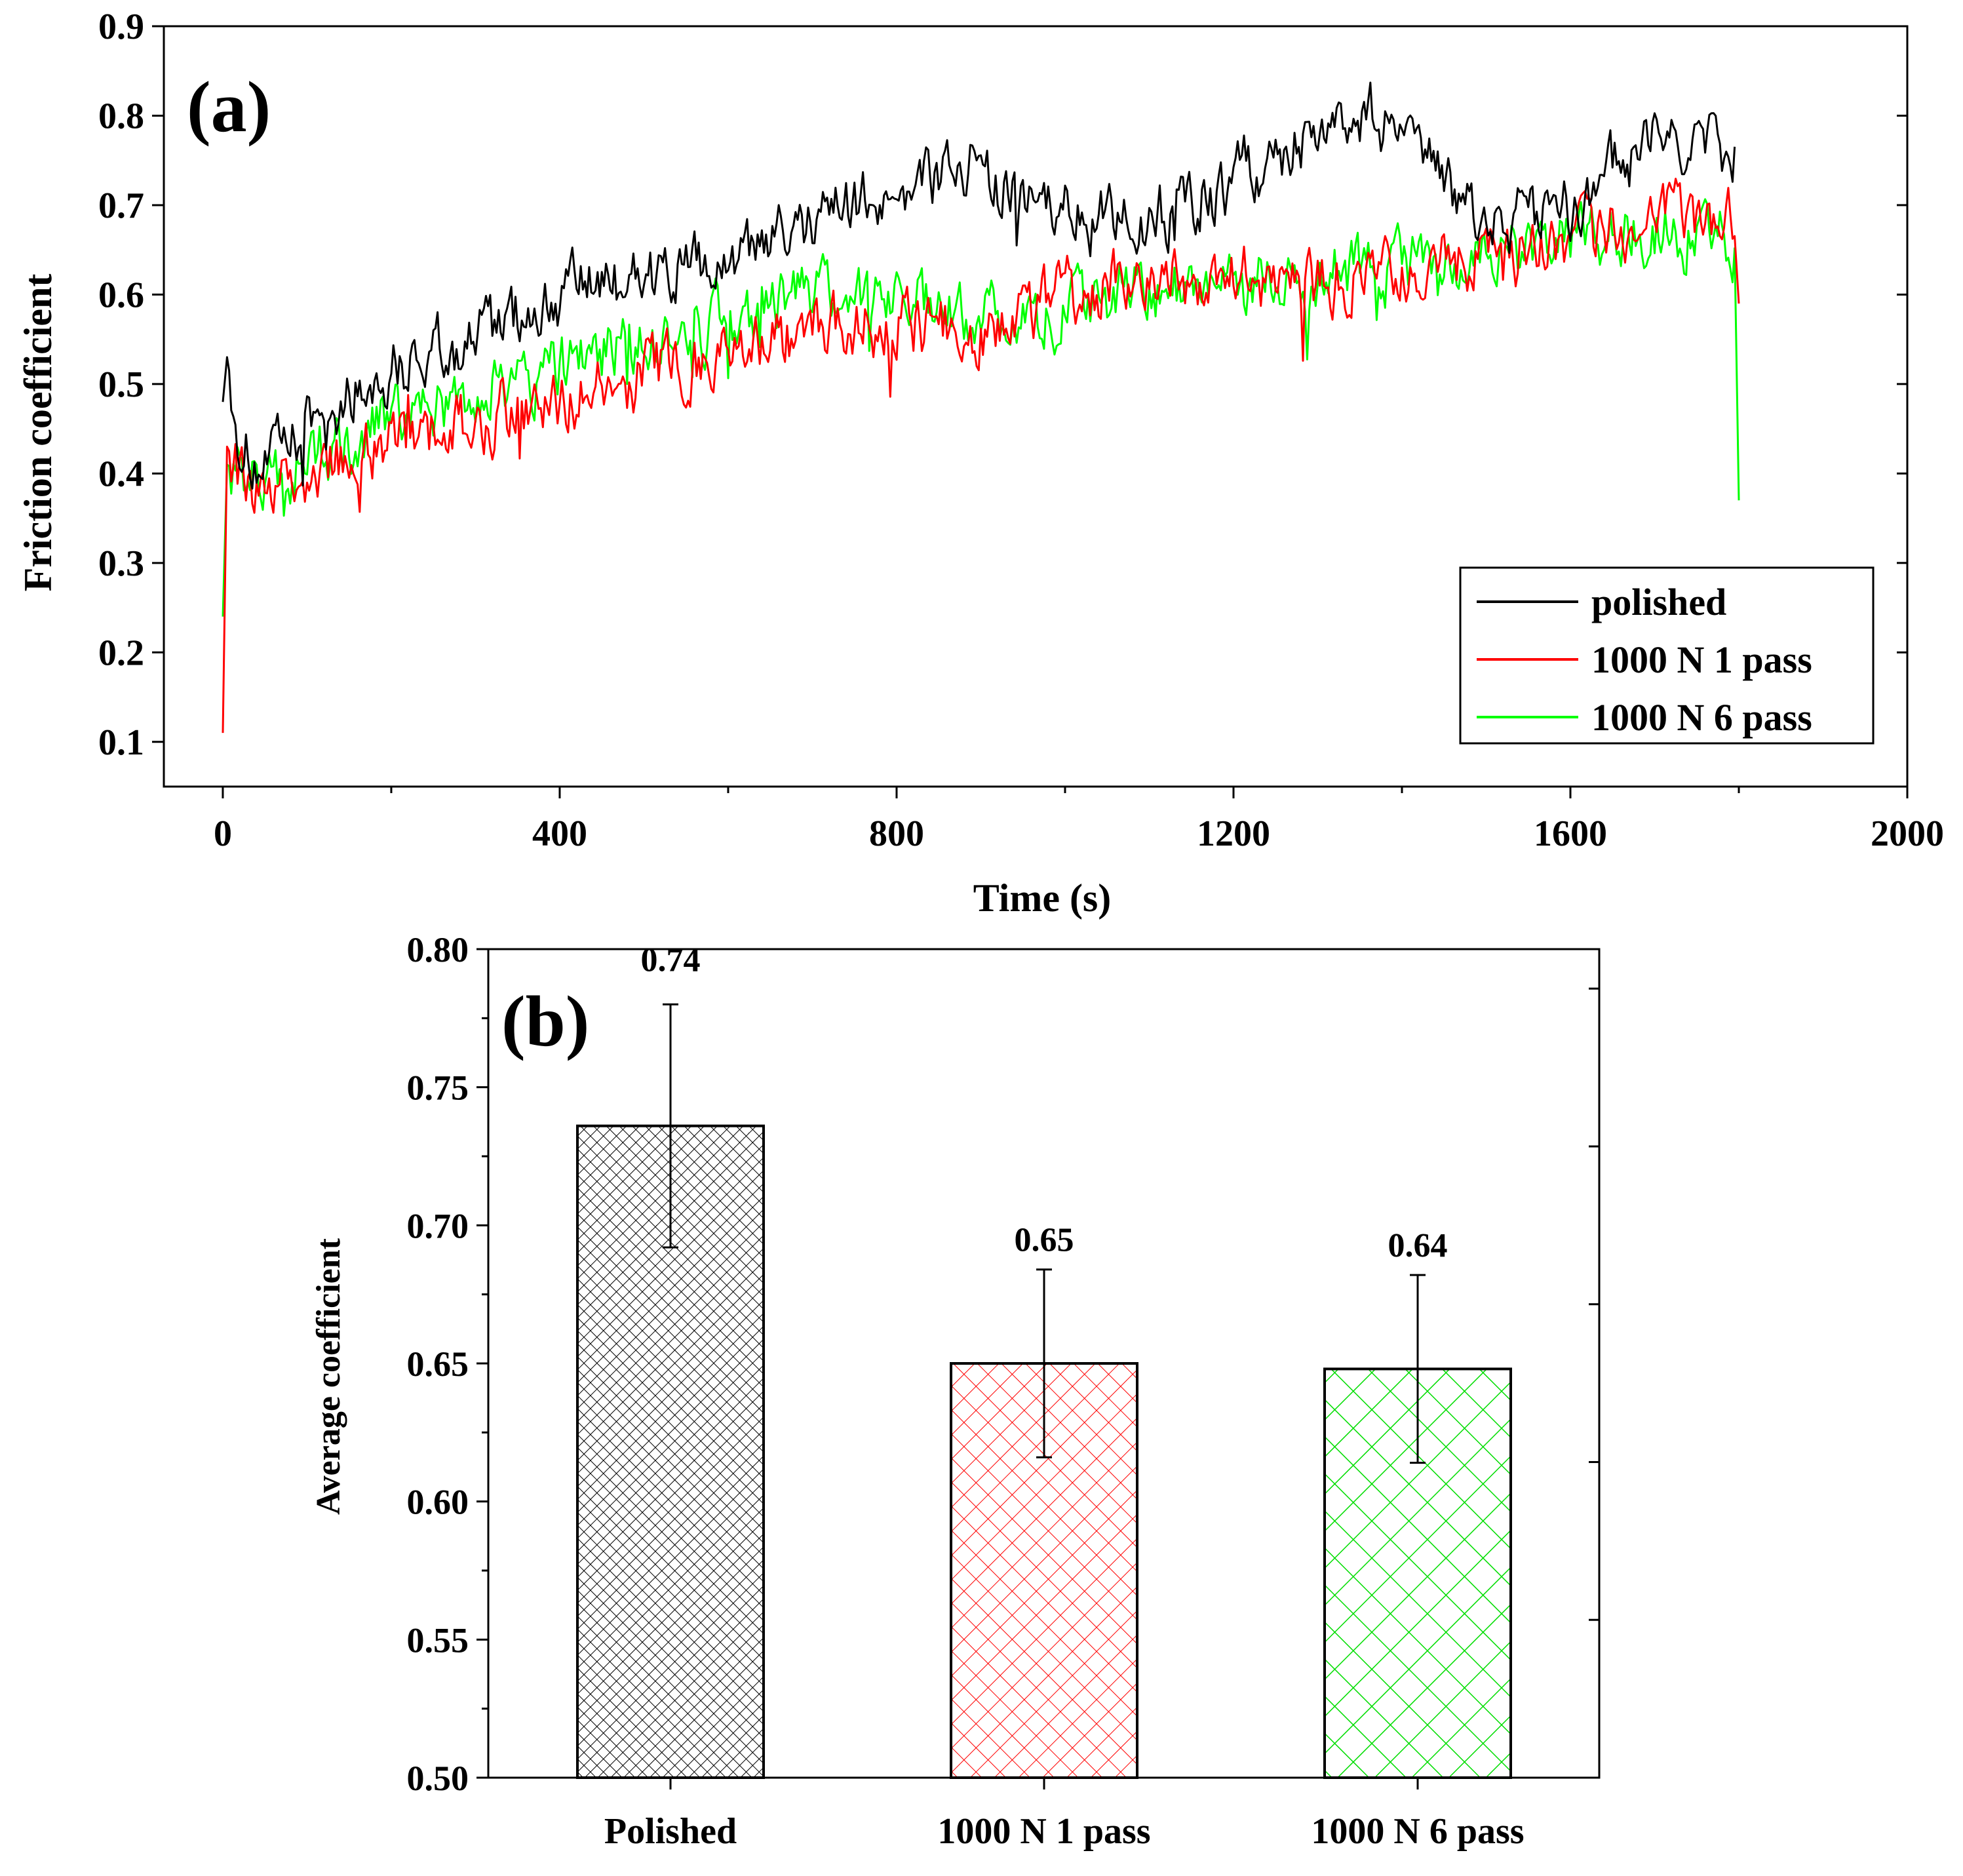 The image size is (1963, 1876). Describe the element at coordinates (1701, 717) in the screenshot. I see `legend-label-2: 1000 N 6 pass` at that location.